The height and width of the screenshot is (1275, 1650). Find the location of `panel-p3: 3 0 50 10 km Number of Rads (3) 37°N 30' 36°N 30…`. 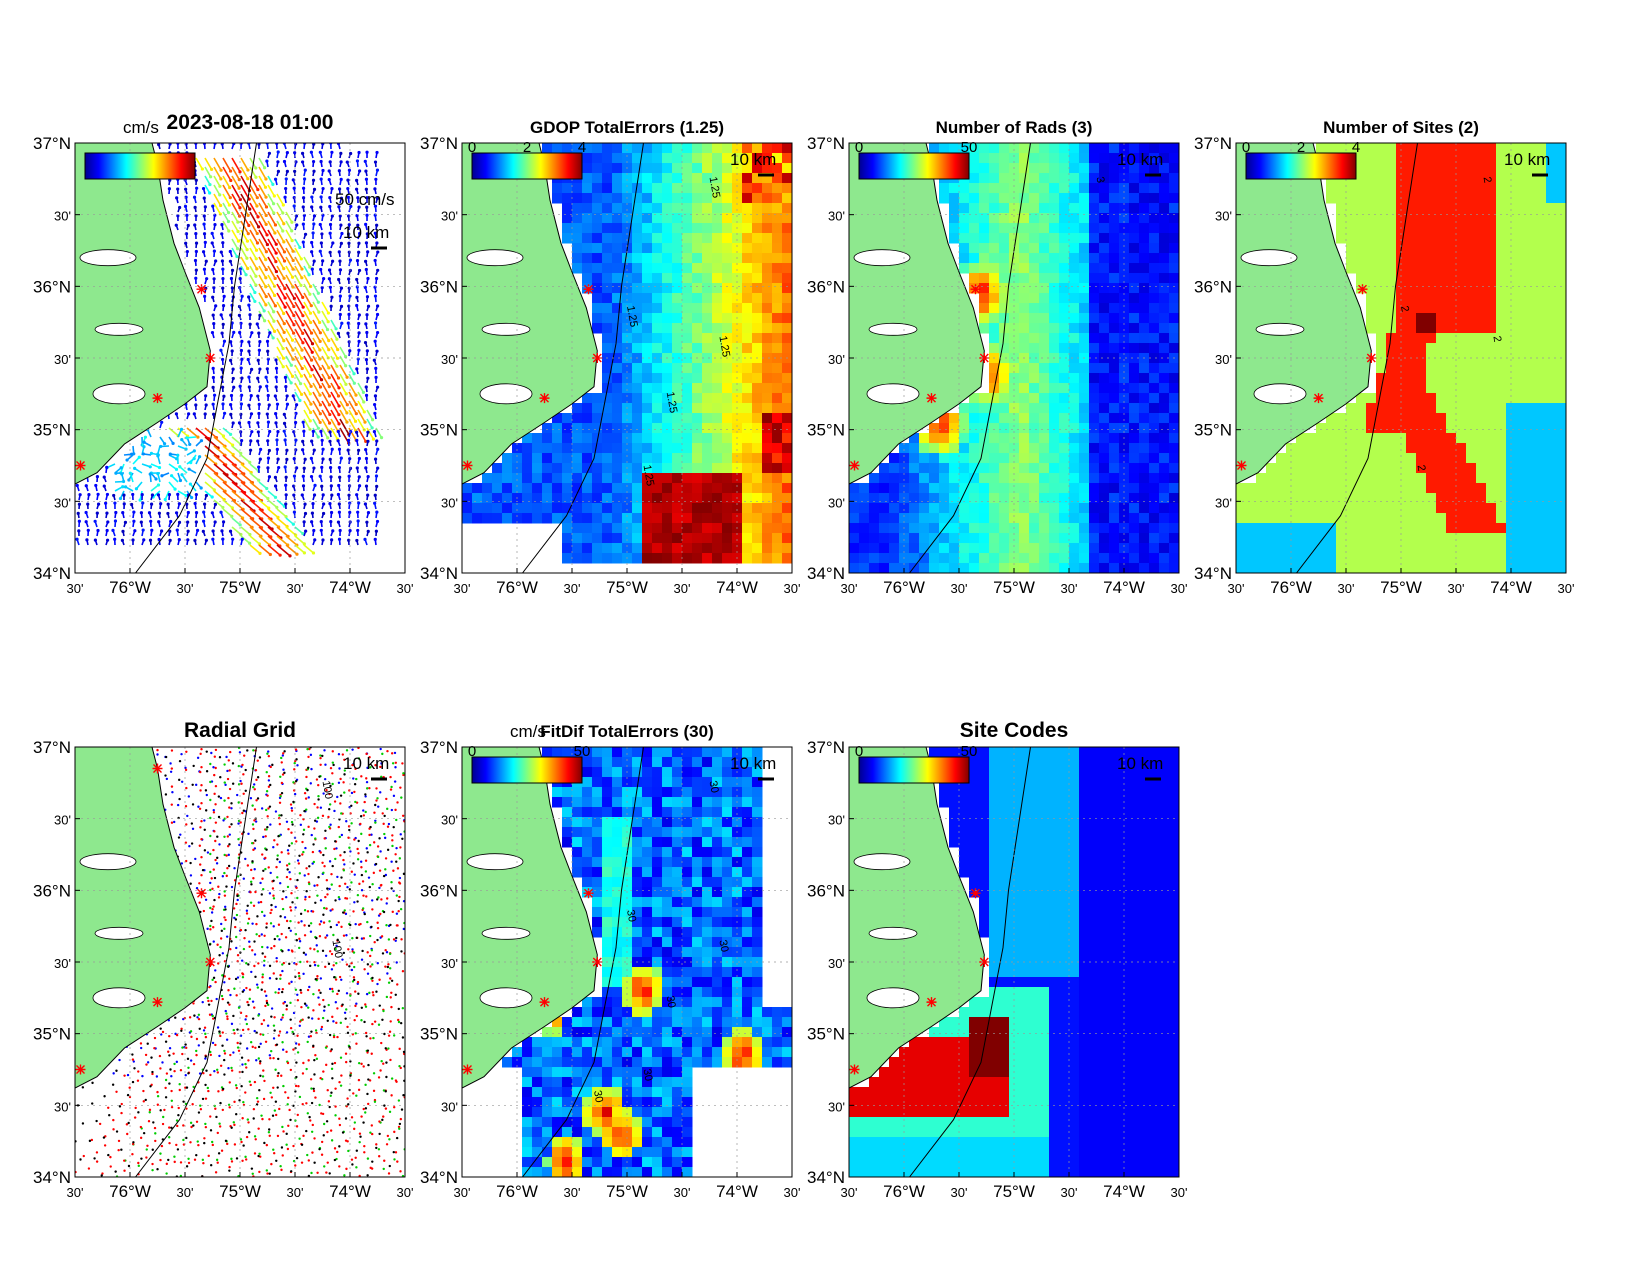

panel-p3: 3 0 50 10 km Number of Rads (3) 37°N 30' 36°N 30… is located at coordinates (997, 357).